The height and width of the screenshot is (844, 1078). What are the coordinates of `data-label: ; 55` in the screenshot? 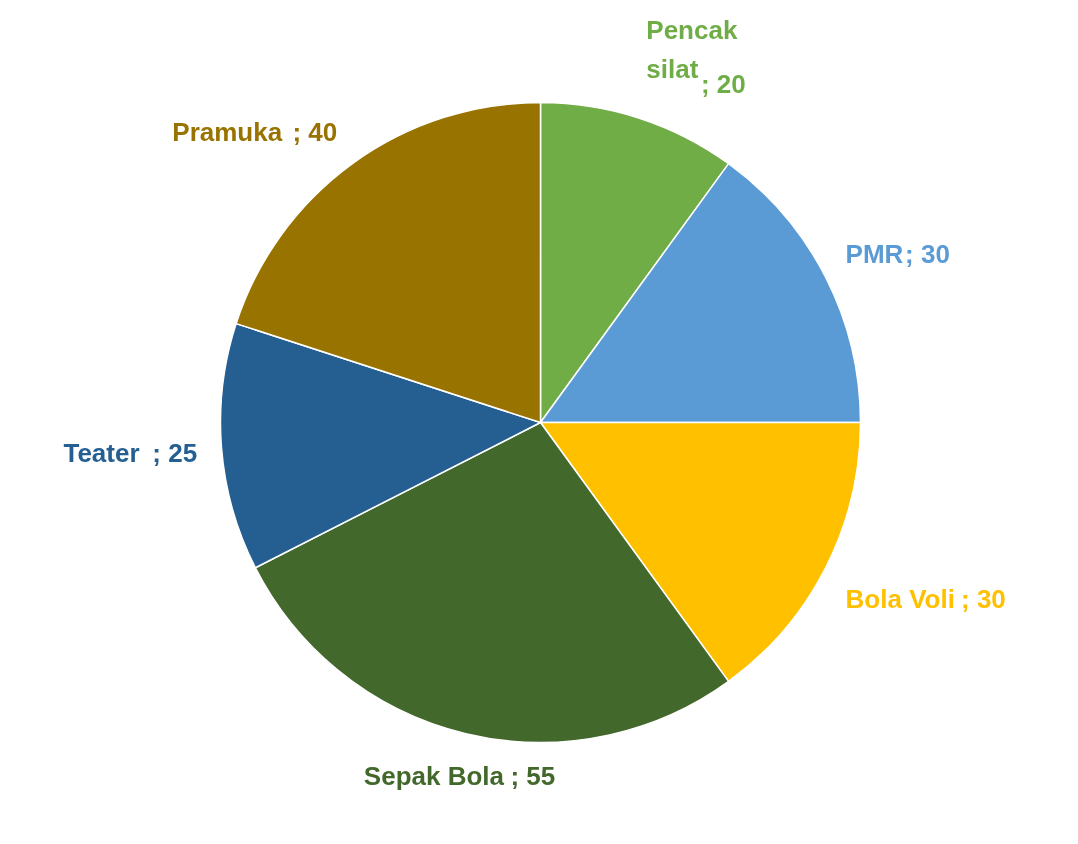 It's located at (533, 776).